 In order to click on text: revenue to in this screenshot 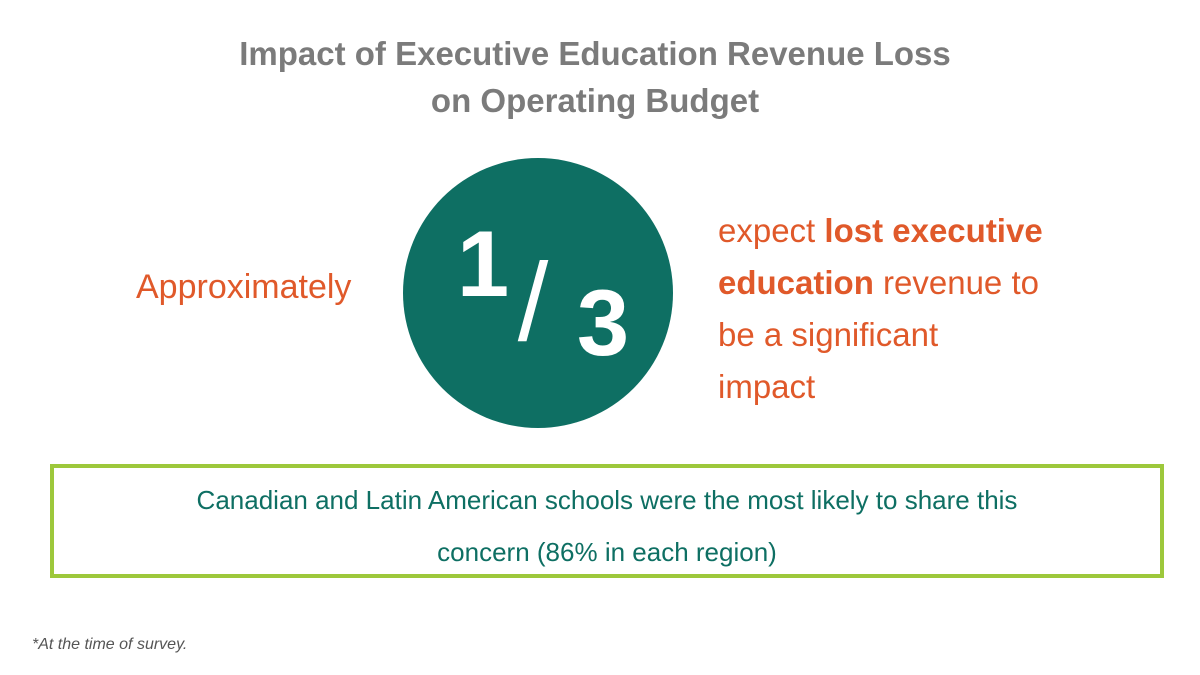, I will do `click(956, 282)`.